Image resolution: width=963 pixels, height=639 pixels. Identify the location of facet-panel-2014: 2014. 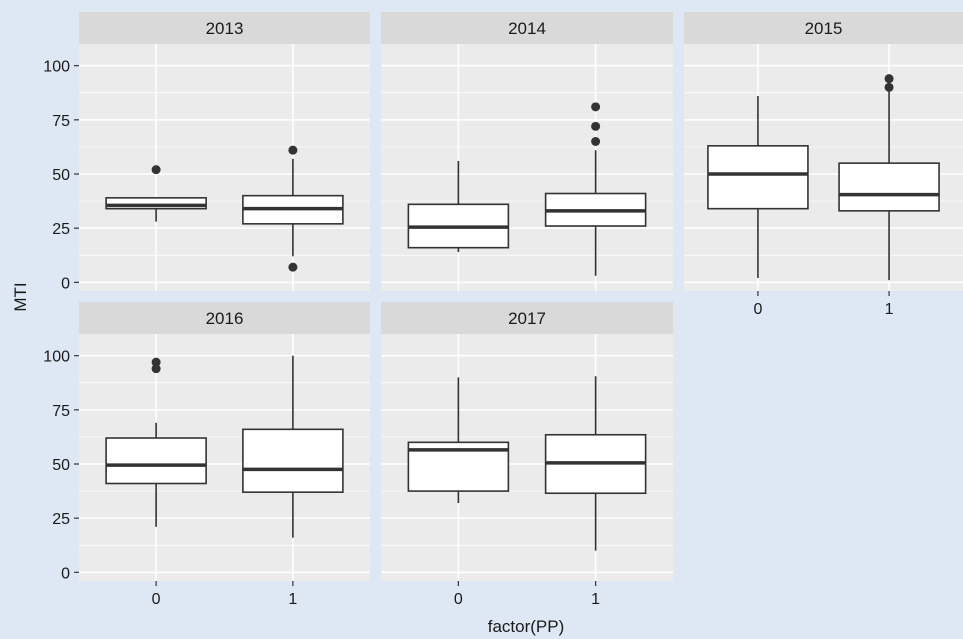
(527, 151).